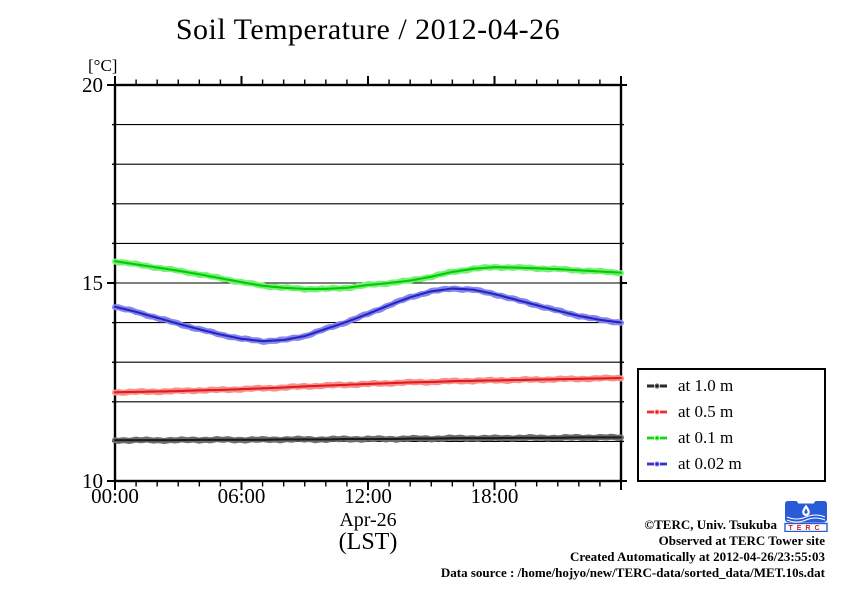 Image resolution: width=842 pixels, height=595 pixels. Describe the element at coordinates (368, 275) in the screenshot. I see `series-line-at-0.1-m` at that location.